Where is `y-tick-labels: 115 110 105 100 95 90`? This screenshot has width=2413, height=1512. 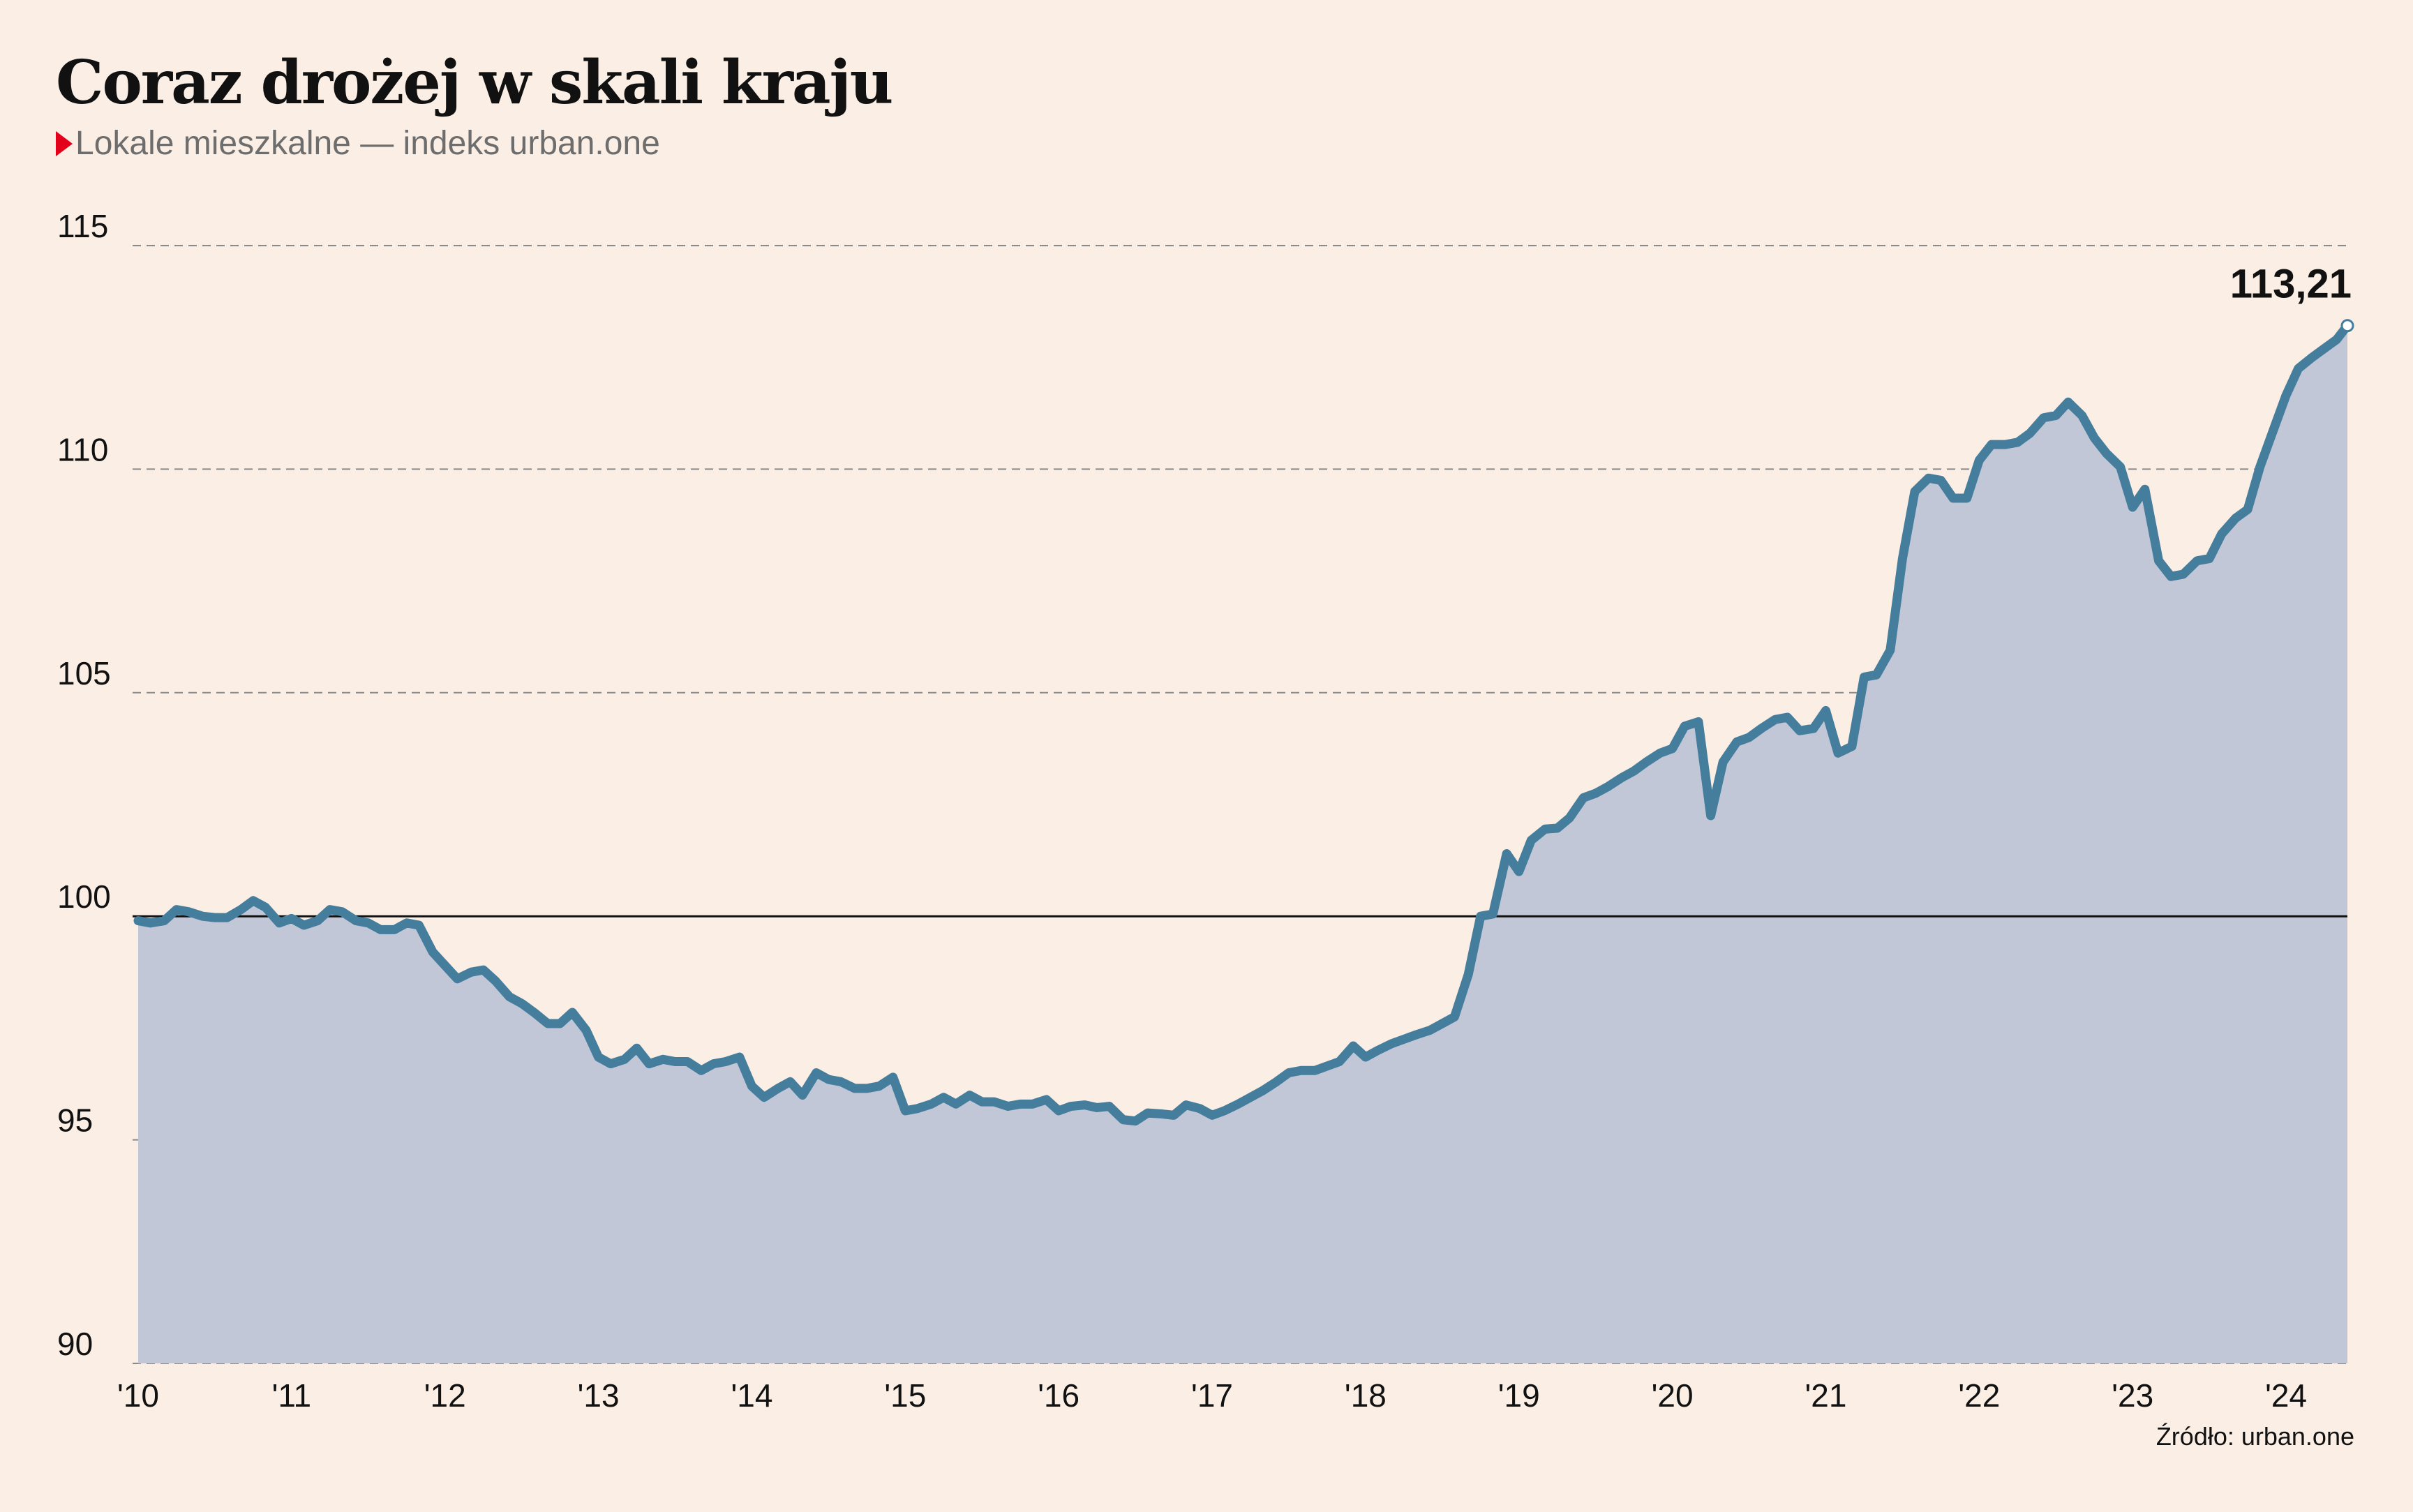
y-tick-labels: 115 110 105 100 95 90 is located at coordinates (84, 785).